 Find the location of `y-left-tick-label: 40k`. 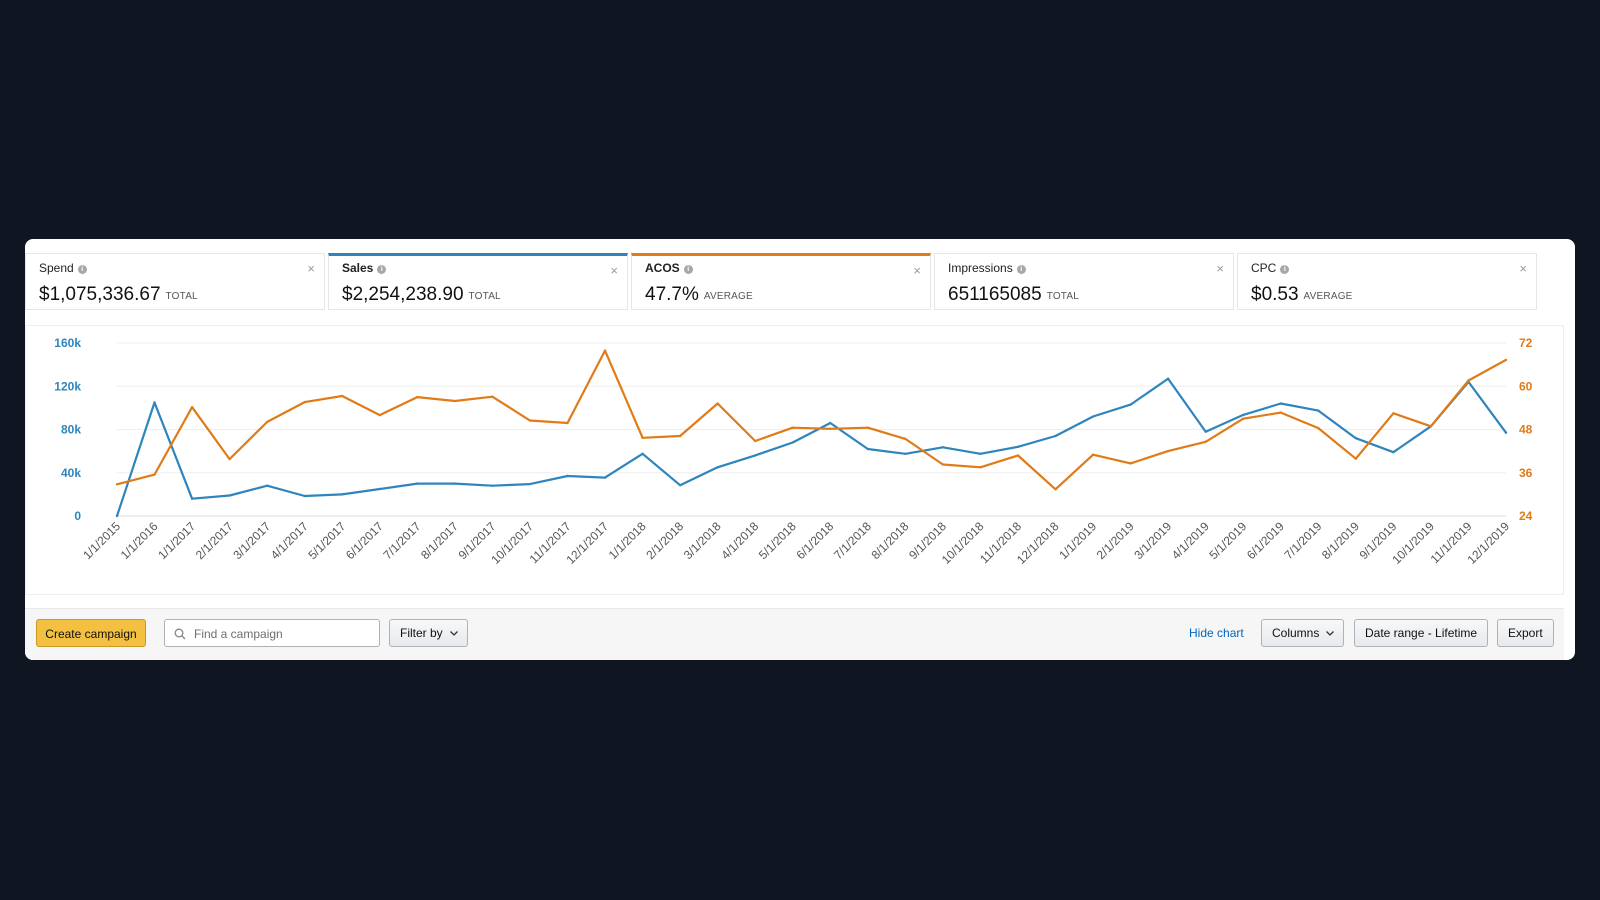

y-left-tick-label: 40k is located at coordinates (71, 473).